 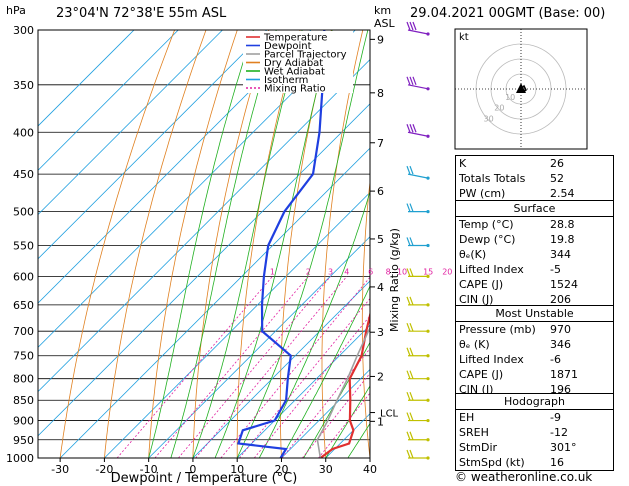 What do you see at coordinates (23, 331) in the screenshot?
I see `pressure-tick-label: 700` at bounding box center [23, 331].